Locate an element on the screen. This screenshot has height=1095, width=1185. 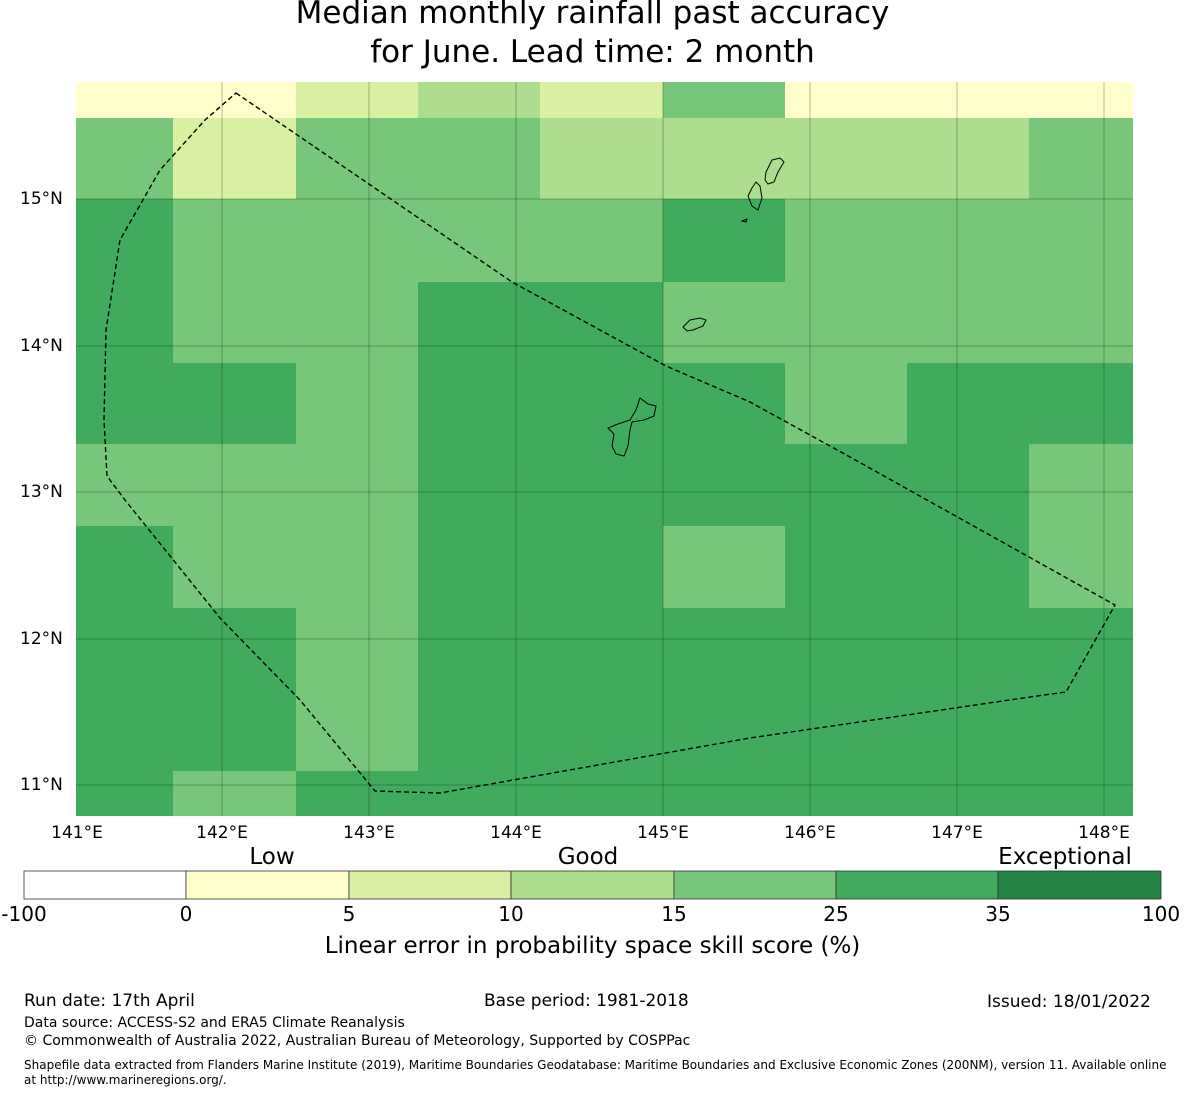
colorbar-tick: 25 is located at coordinates (836, 914).